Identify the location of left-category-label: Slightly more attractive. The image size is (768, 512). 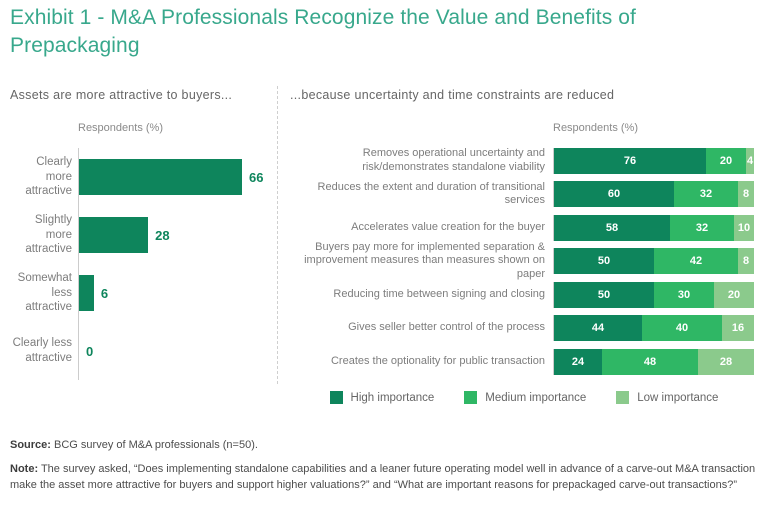
(48, 234).